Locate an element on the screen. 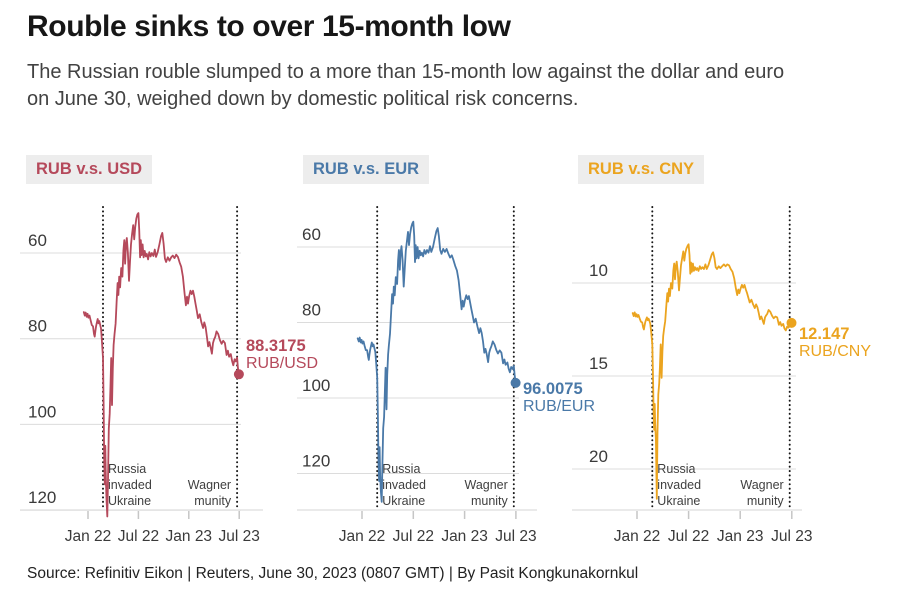  svg-text: 15 is located at coordinates (598, 363).